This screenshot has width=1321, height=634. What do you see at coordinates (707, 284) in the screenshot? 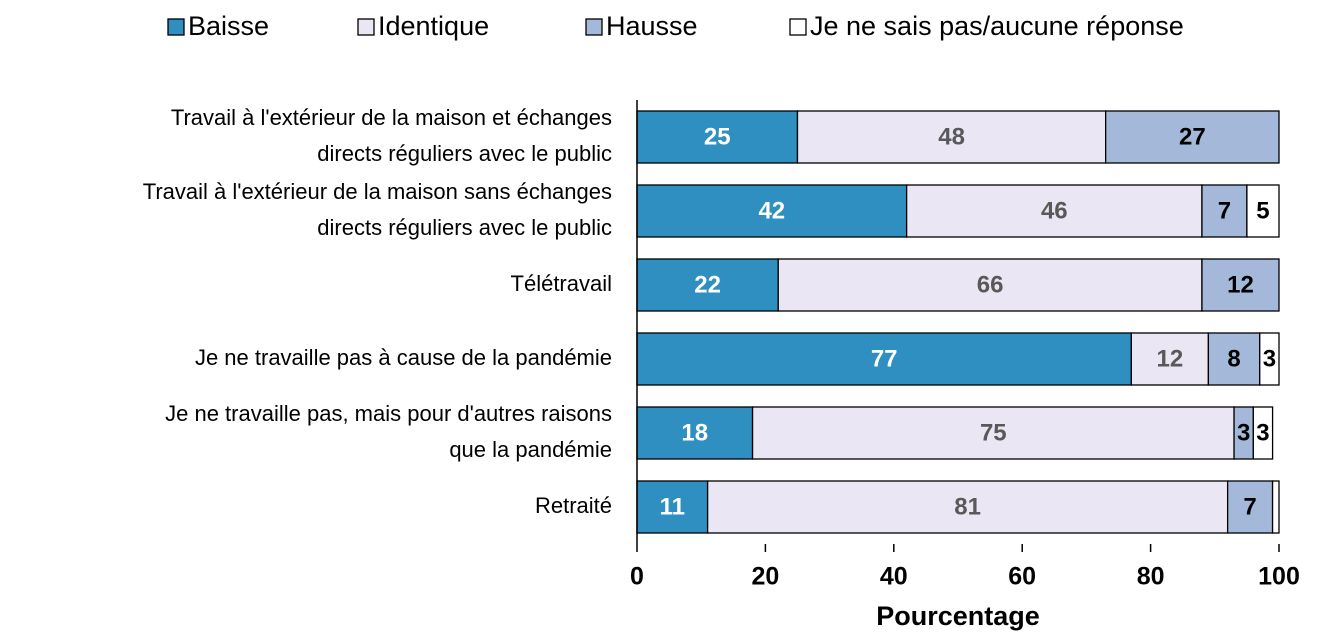
I see `value-label: 22` at bounding box center [707, 284].